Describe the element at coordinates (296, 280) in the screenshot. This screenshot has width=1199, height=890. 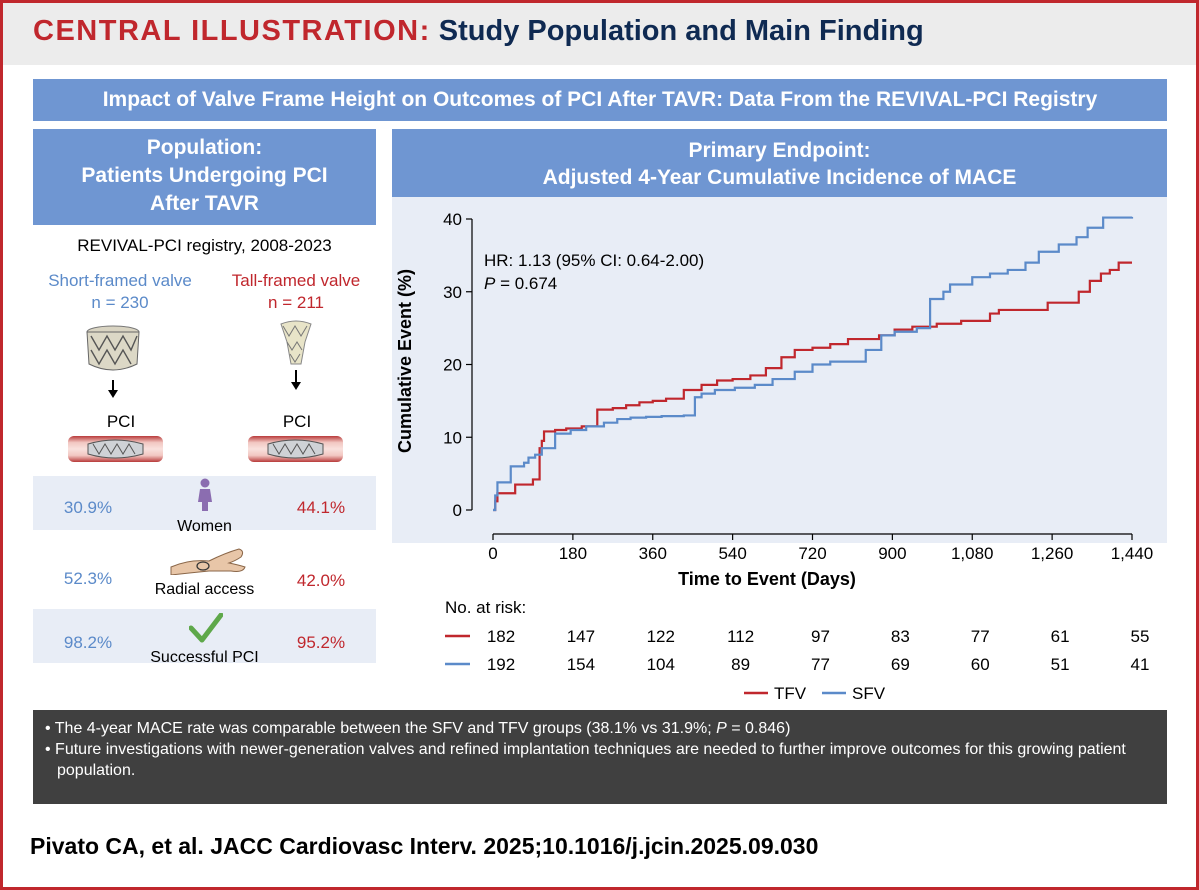
I see `tfv-name: Tall-framed valve` at that location.